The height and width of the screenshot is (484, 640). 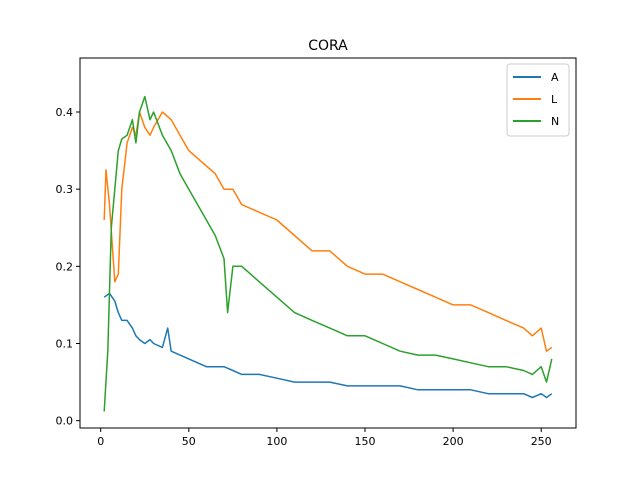 What do you see at coordinates (555, 77) in the screenshot?
I see `legend-label-a: A` at bounding box center [555, 77].